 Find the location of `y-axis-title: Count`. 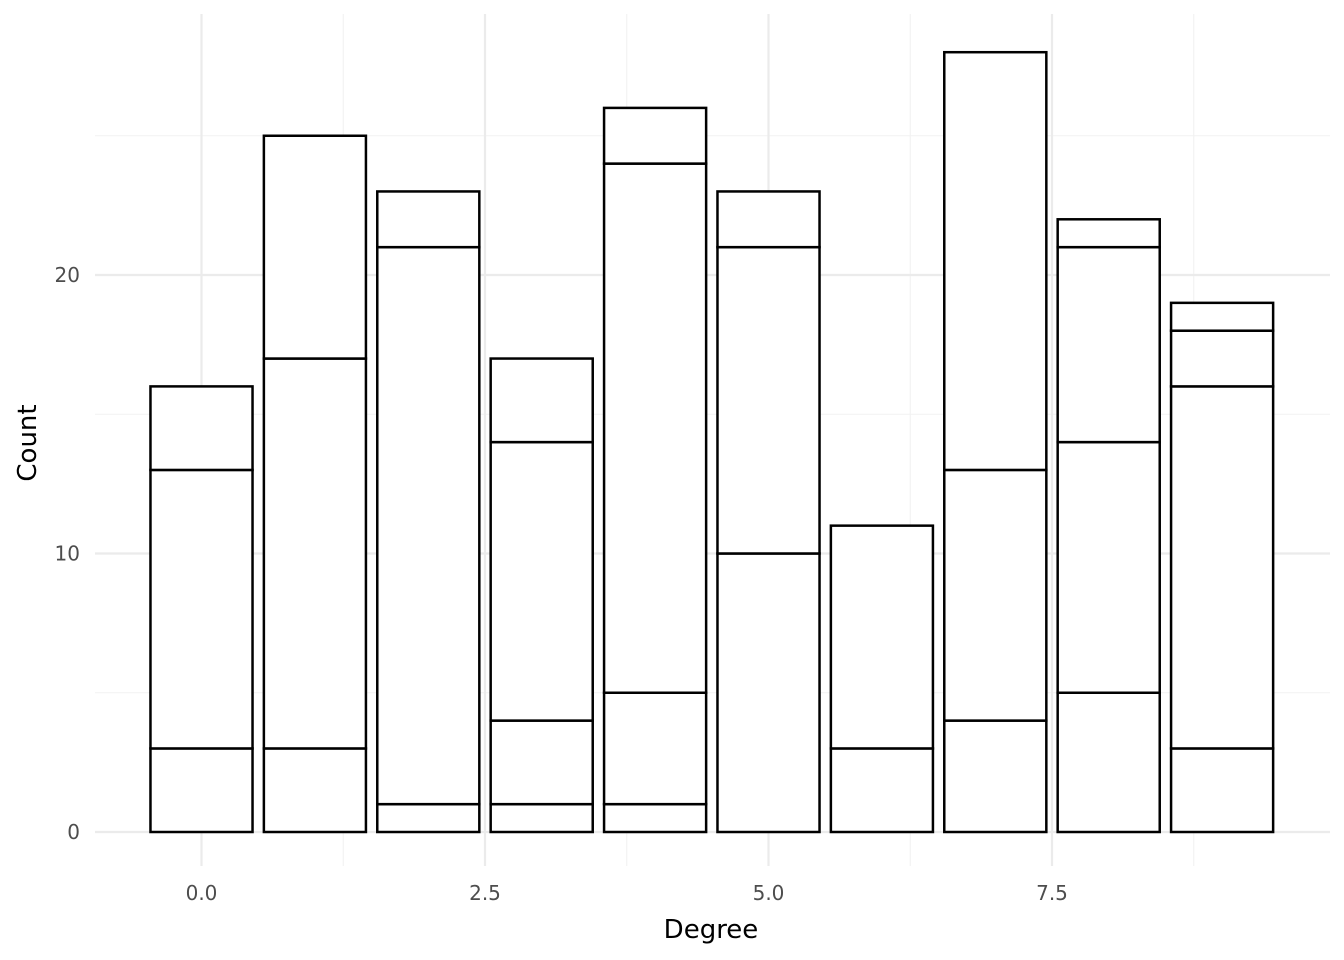

y-axis-title: Count is located at coordinates (28, 442).